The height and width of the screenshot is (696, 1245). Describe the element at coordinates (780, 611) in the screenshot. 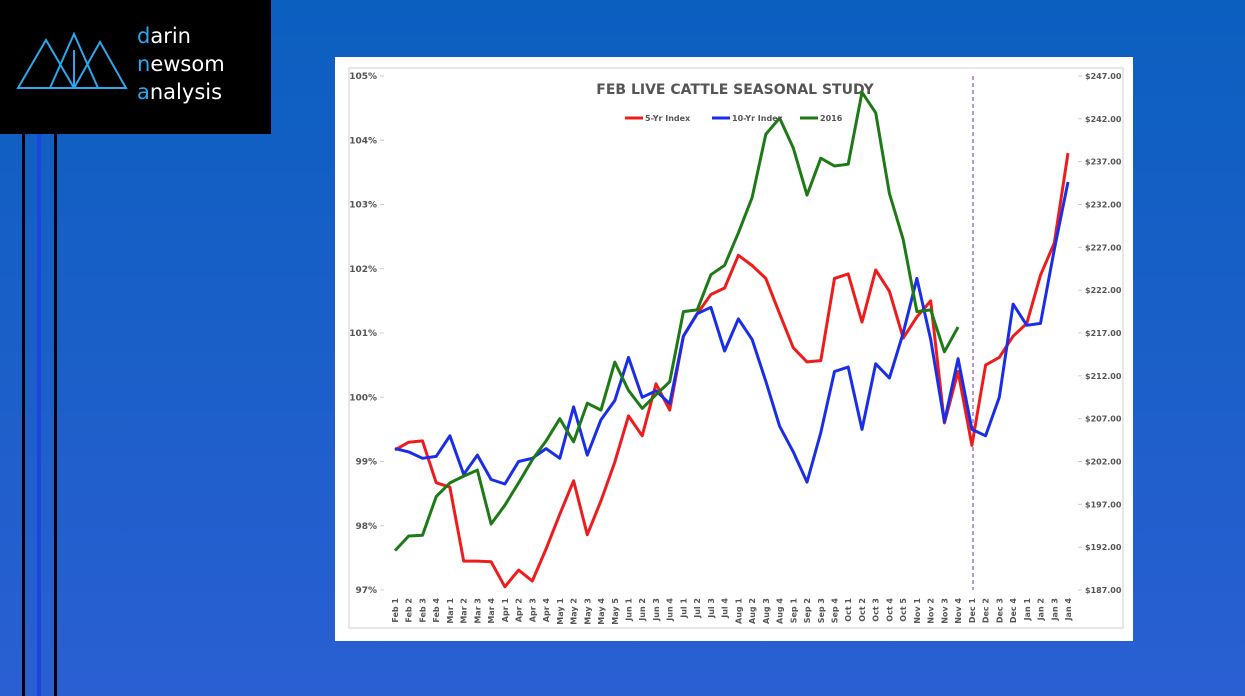

I see `x-tick-label: Aug 4` at that location.